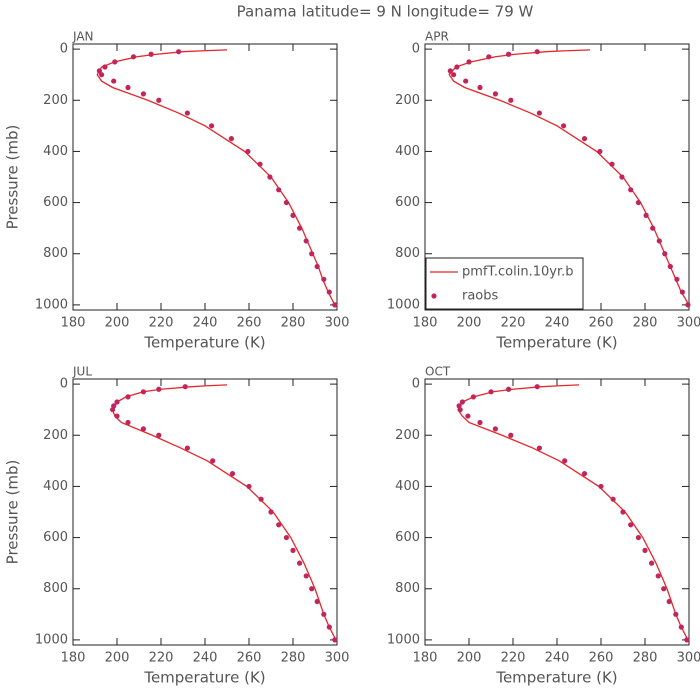 The width and height of the screenshot is (700, 700). Describe the element at coordinates (518, 272) in the screenshot. I see `legend-label: pmfT.colin.10yr.b` at that location.